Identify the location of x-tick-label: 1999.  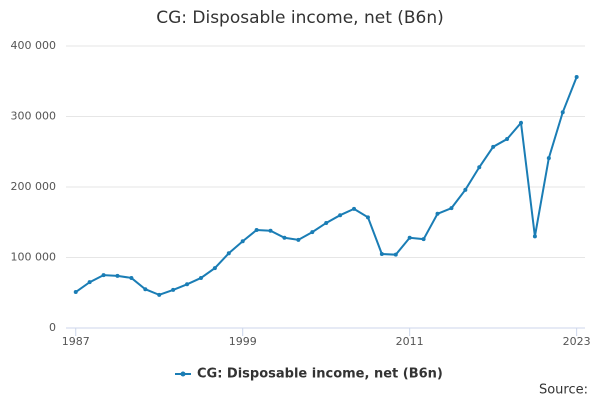
(243, 341).